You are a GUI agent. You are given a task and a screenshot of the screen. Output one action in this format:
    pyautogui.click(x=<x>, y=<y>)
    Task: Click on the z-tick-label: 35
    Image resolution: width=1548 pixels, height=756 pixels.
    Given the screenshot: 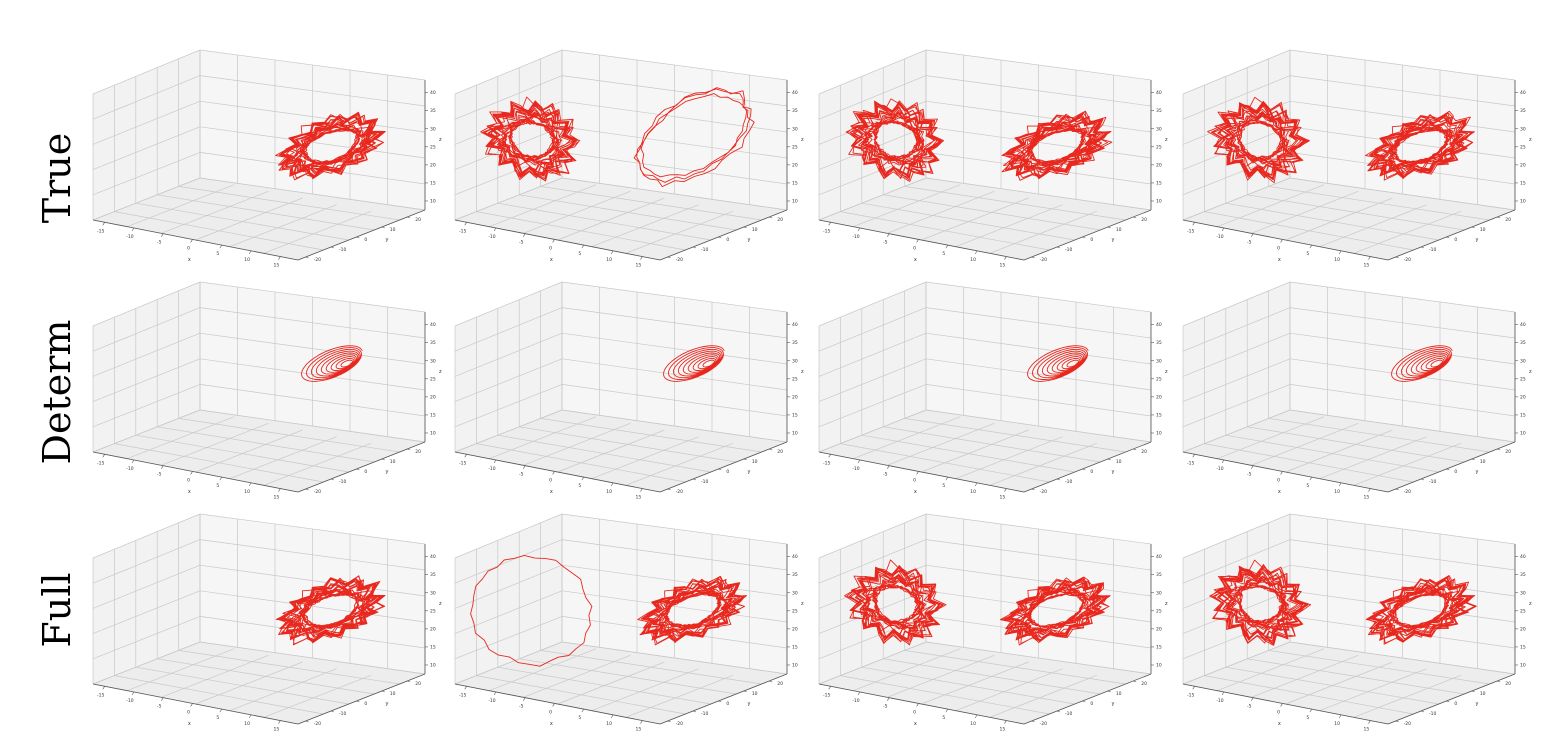 What is the action you would take?
    pyautogui.click(x=433, y=111)
    